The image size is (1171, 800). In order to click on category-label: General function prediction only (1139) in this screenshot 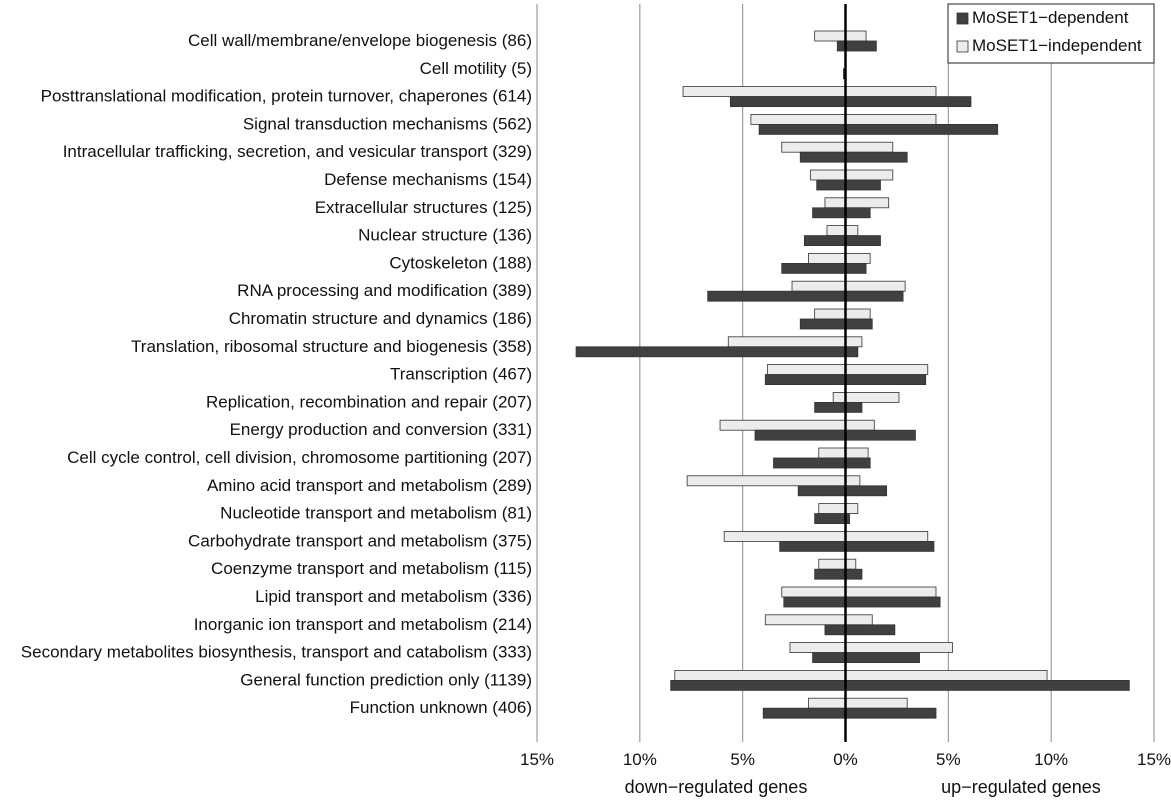, I will do `click(386, 679)`.